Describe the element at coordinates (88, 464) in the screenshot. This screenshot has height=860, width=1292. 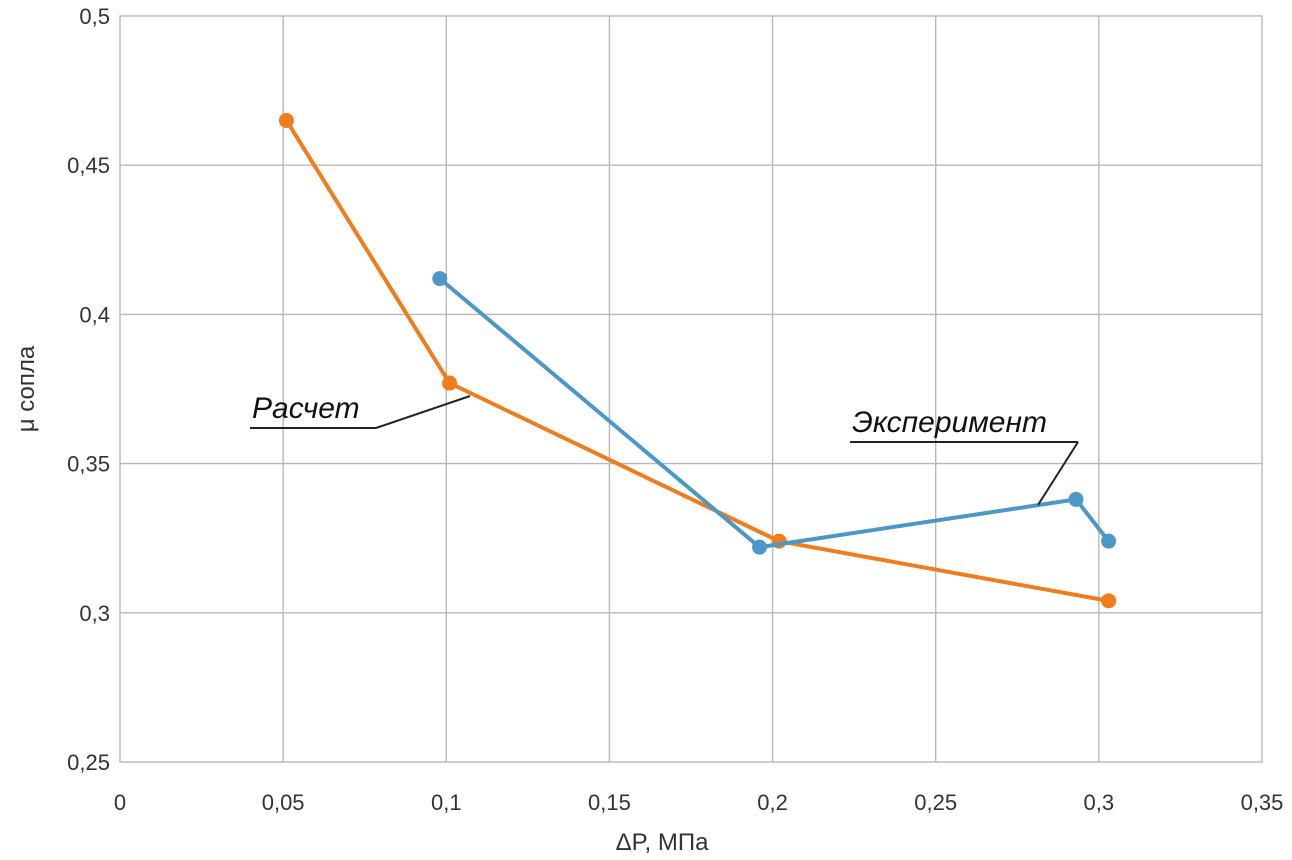
I see `y-tick-label: 0,35` at that location.